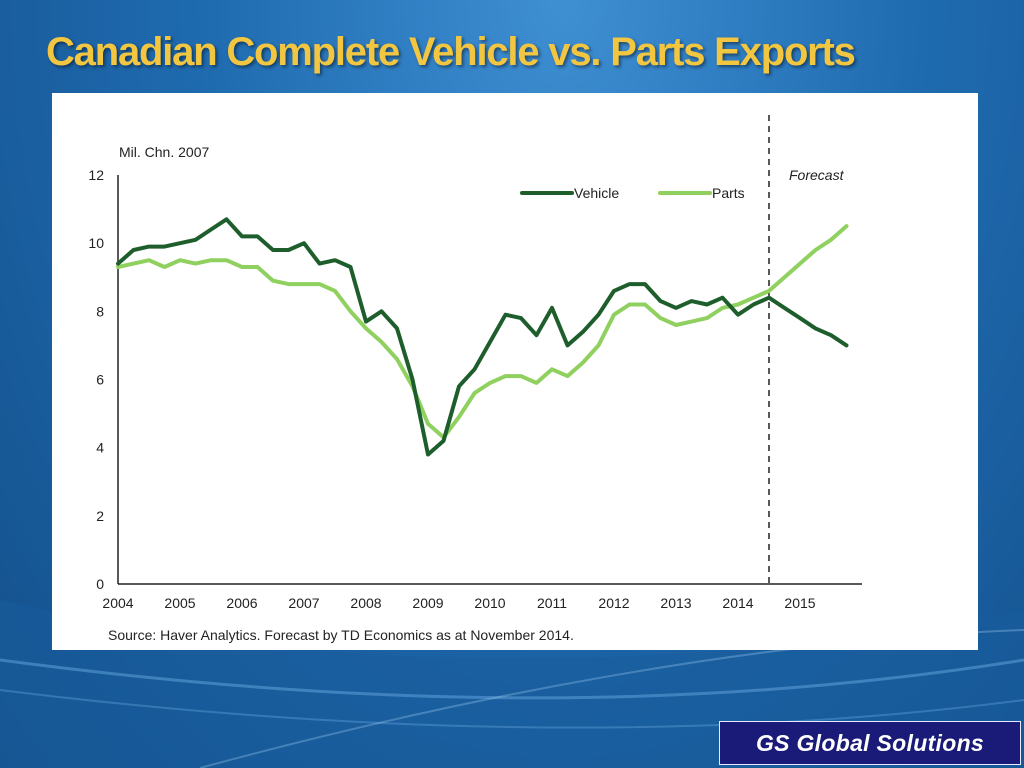  I want to click on y-tick-label: 0, so click(100, 584).